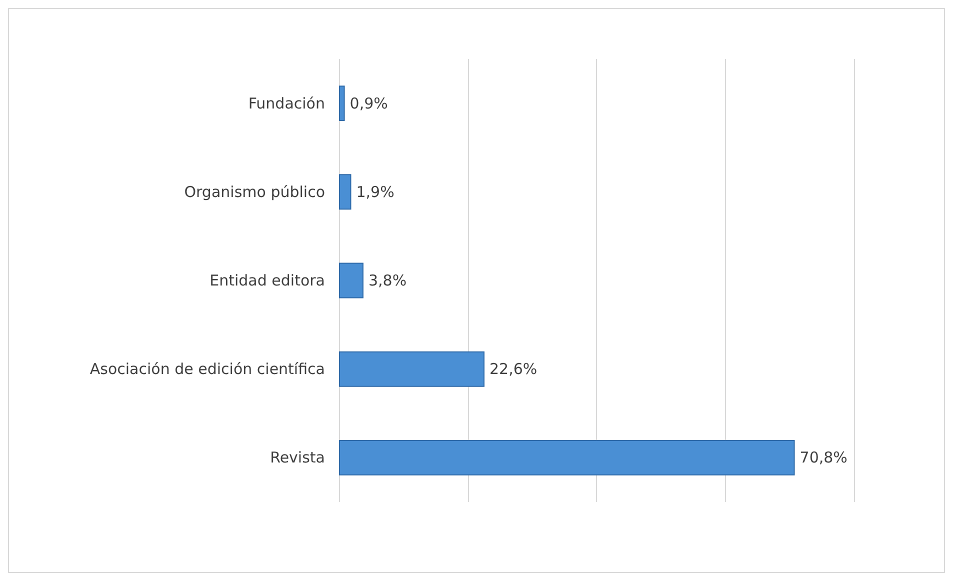 The height and width of the screenshot is (581, 953). I want to click on y-tick-label: Organismo público, so click(254, 191).